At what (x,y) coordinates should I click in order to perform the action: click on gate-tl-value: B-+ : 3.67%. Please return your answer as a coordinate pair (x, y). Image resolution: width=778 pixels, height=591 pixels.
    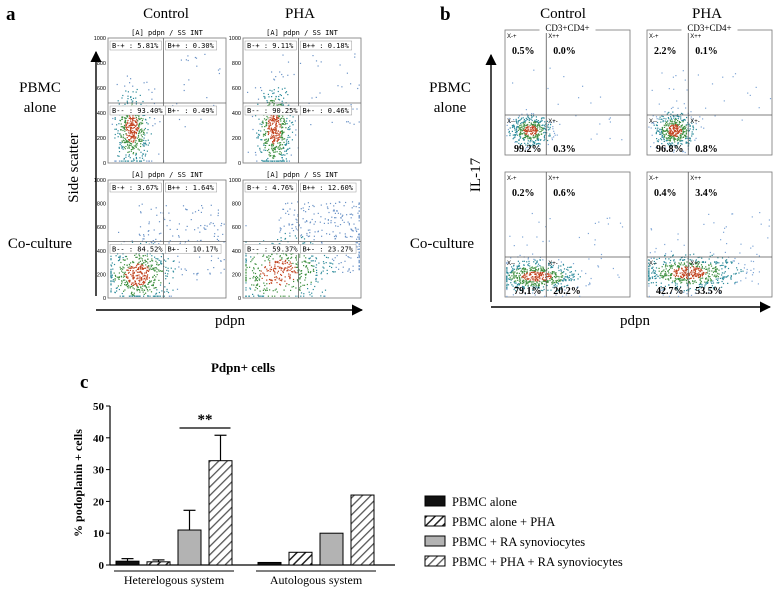
    Looking at the image, I should click on (135, 188).